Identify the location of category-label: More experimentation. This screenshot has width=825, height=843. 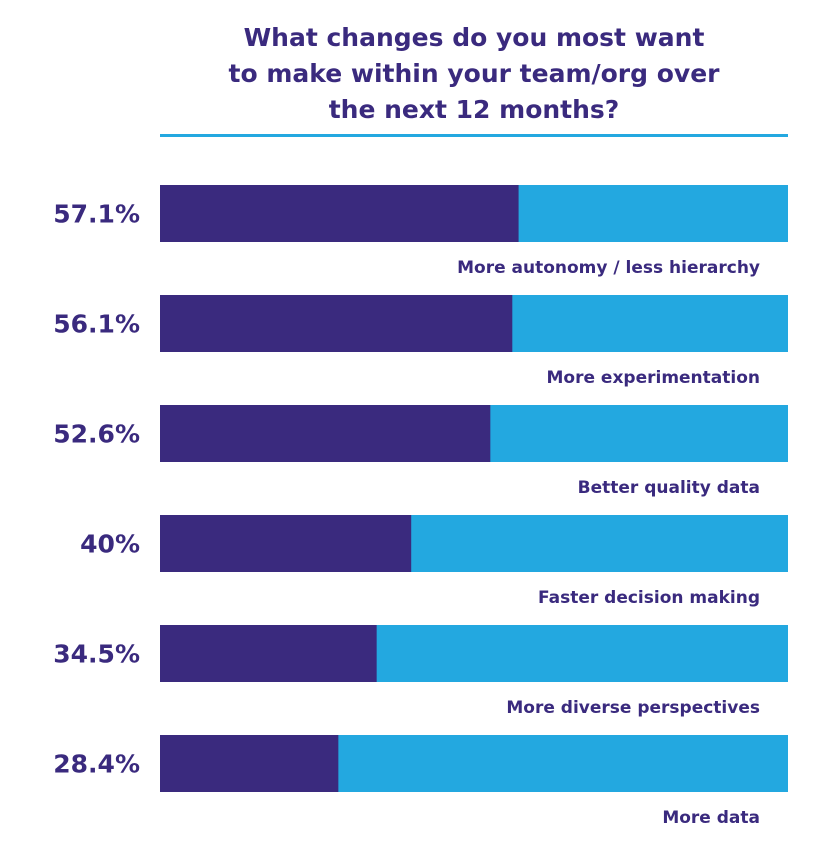
(653, 378).